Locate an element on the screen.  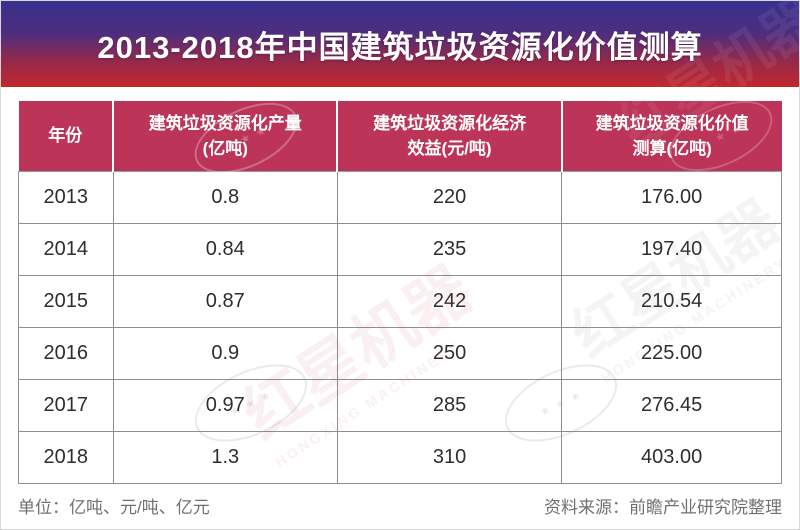
table-row: 2016 0.9 250 225.00 is located at coordinates (400, 353).